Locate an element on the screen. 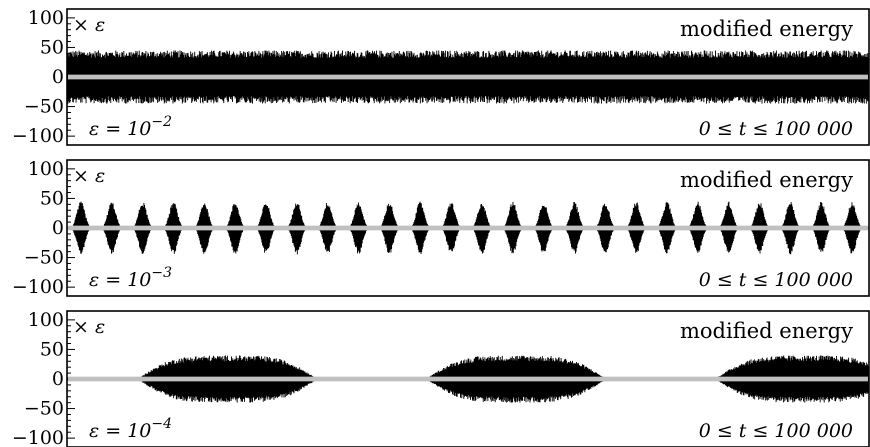 The height and width of the screenshot is (447, 870). epsilon-label: ε = 10−3 is located at coordinates (130, 278).